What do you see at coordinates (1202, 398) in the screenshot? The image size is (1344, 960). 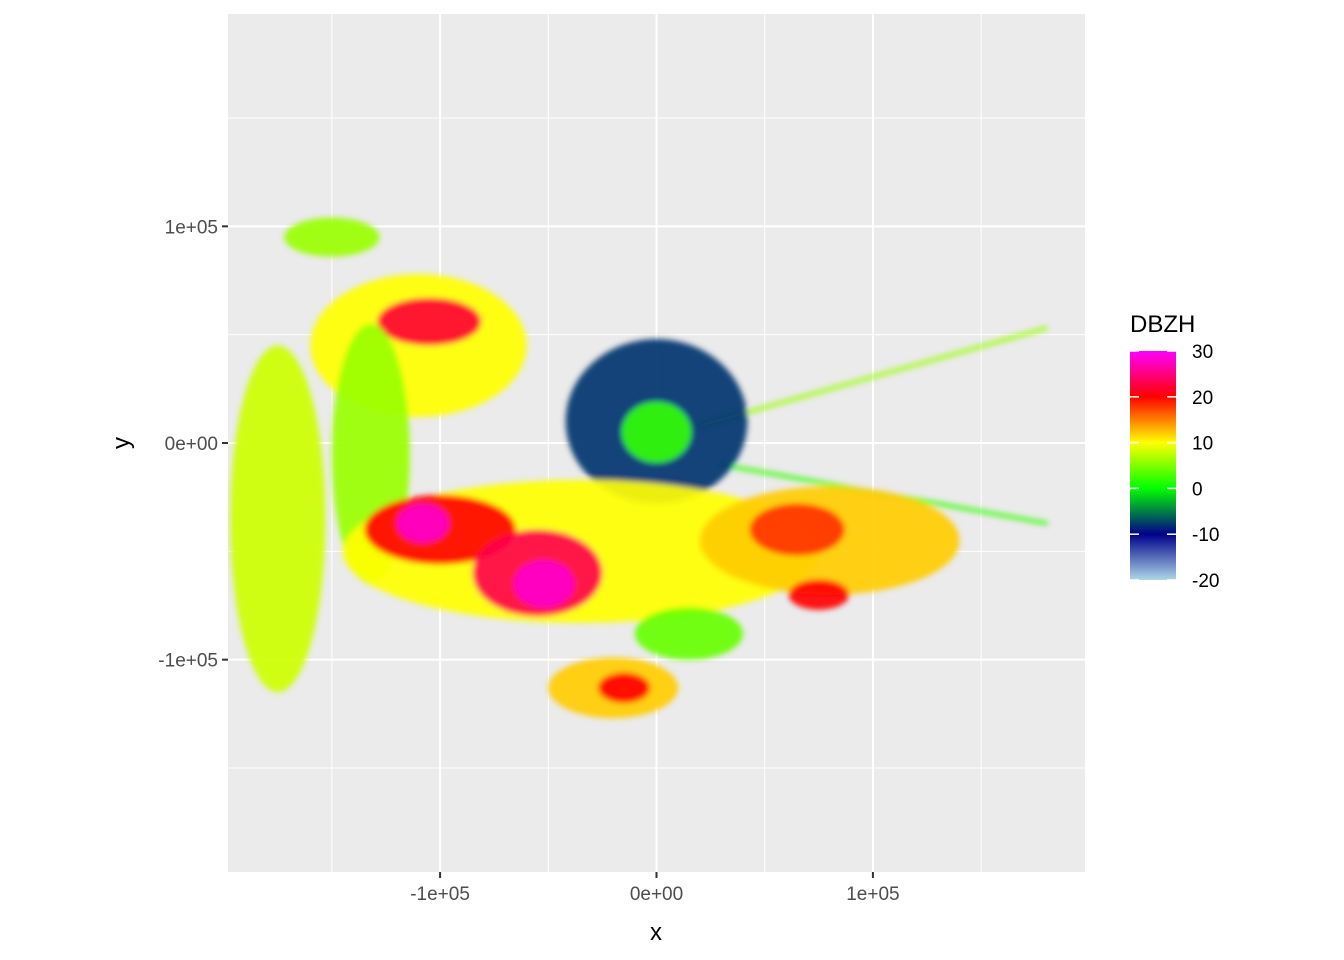 I see `legend-tick-label: 20` at bounding box center [1202, 398].